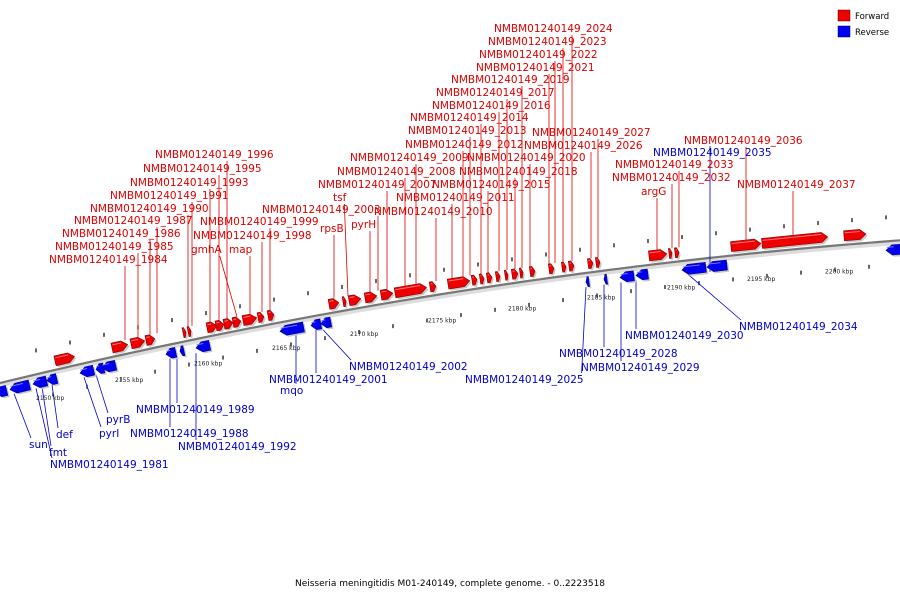 This screenshot has height=600, width=900. I want to click on reverse-gene-label: NMBM01240149_2034, so click(798, 327).